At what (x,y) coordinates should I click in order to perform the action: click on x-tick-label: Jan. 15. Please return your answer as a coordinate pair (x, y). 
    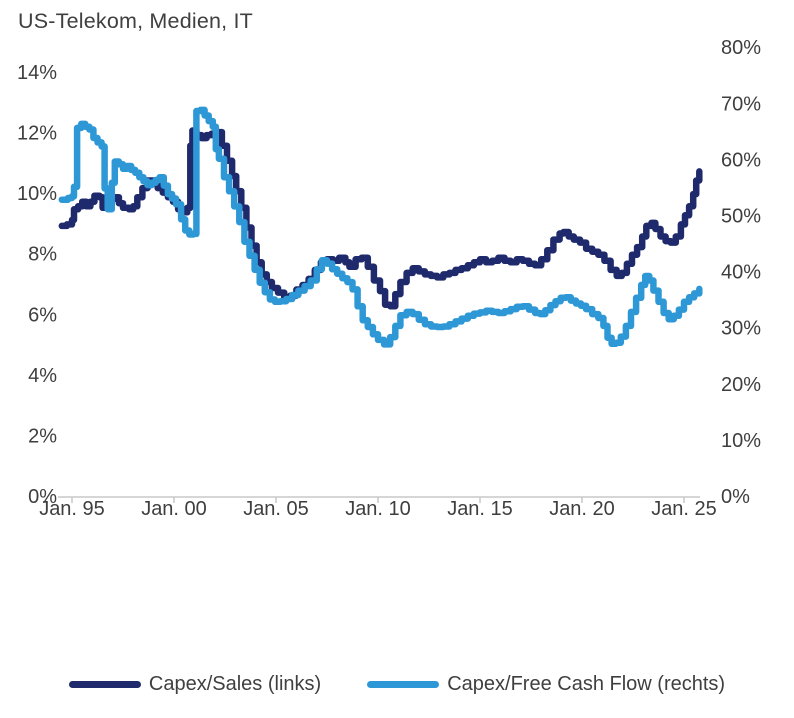
    Looking at the image, I should click on (480, 509).